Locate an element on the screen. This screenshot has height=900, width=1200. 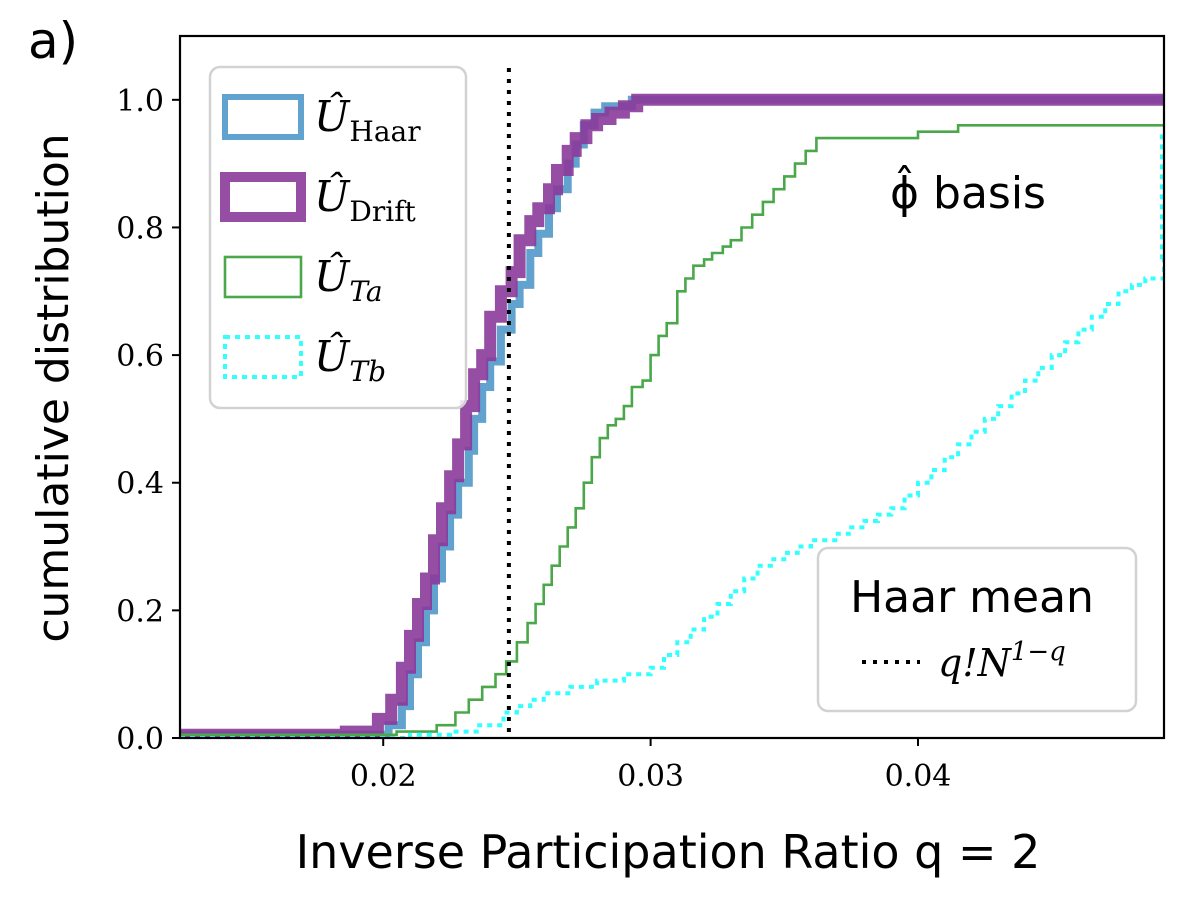
y-tick-label-4: 0.8 is located at coordinates (140, 228).